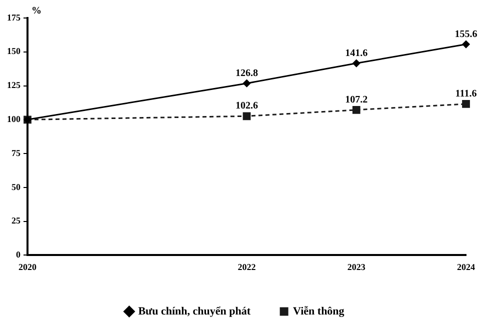 The height and width of the screenshot is (329, 480). What do you see at coordinates (466, 267) in the screenshot?
I see `x-tick-label: 2024` at bounding box center [466, 267].